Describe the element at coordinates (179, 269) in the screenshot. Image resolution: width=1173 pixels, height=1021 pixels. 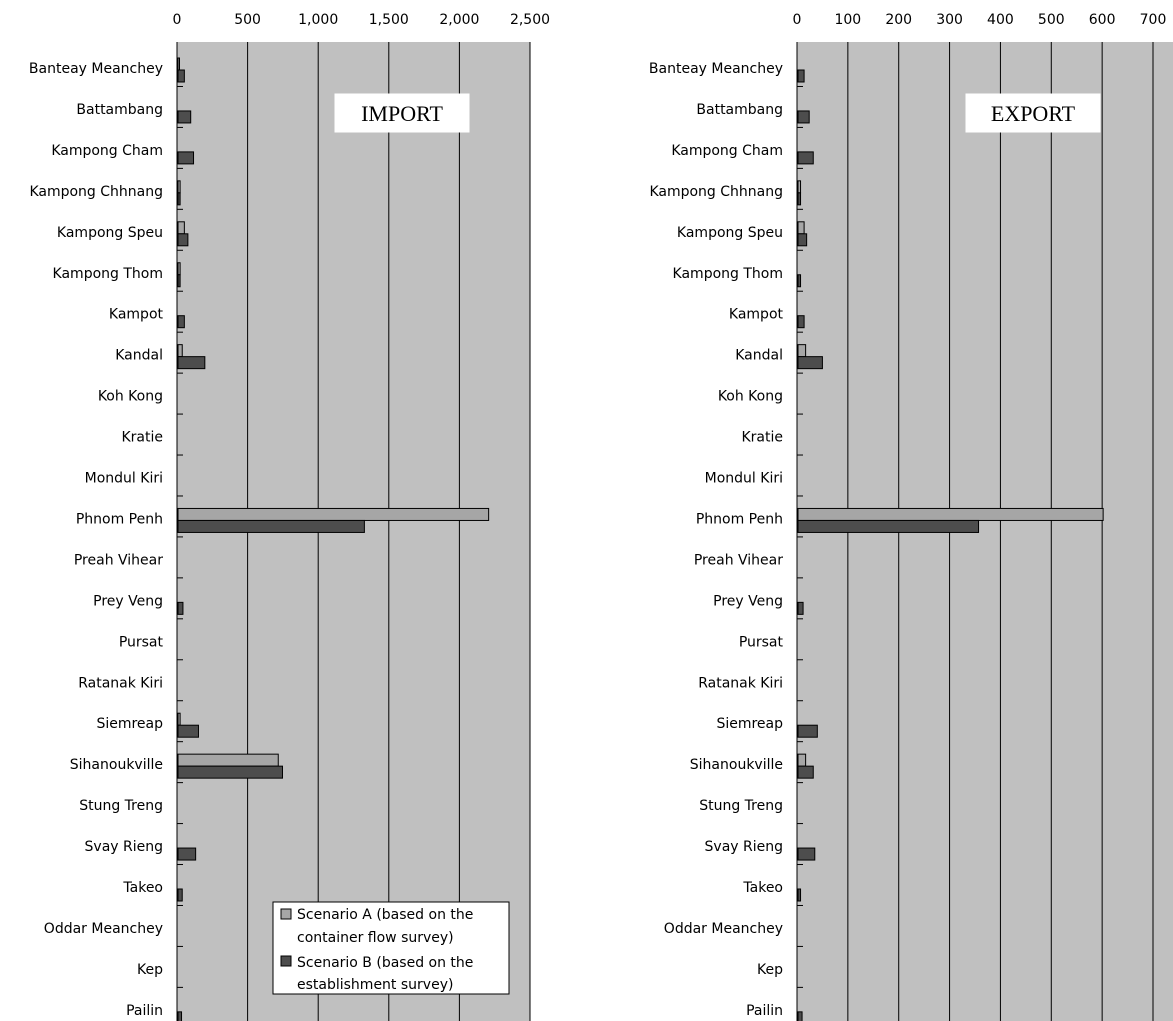
I see `import-bar-scenario-a-kampong-thom` at that location.